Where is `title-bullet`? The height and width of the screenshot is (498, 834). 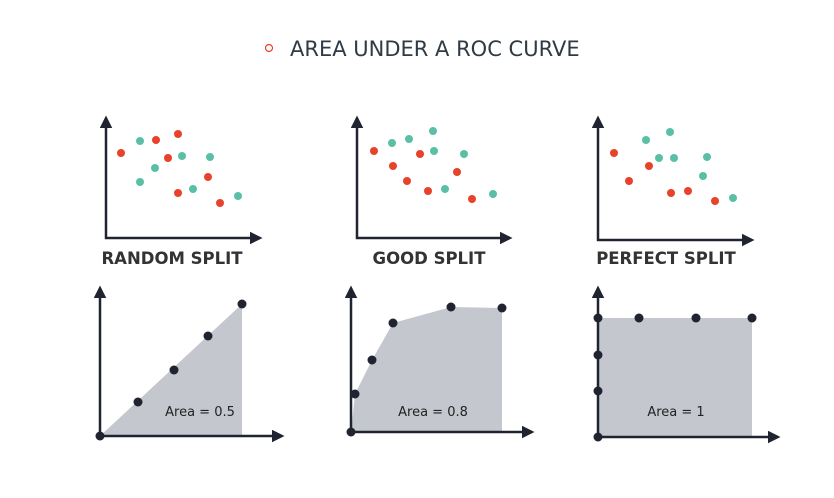 title-bullet is located at coordinates (269, 48).